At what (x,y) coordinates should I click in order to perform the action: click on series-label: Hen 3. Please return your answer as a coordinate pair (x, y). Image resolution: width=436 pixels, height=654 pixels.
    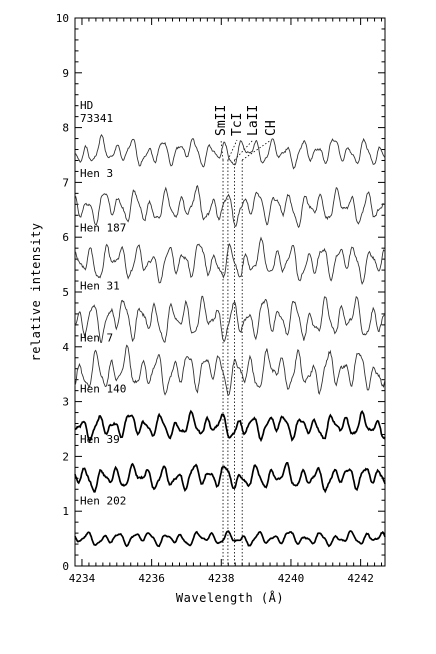
    Looking at the image, I should click on (96, 173).